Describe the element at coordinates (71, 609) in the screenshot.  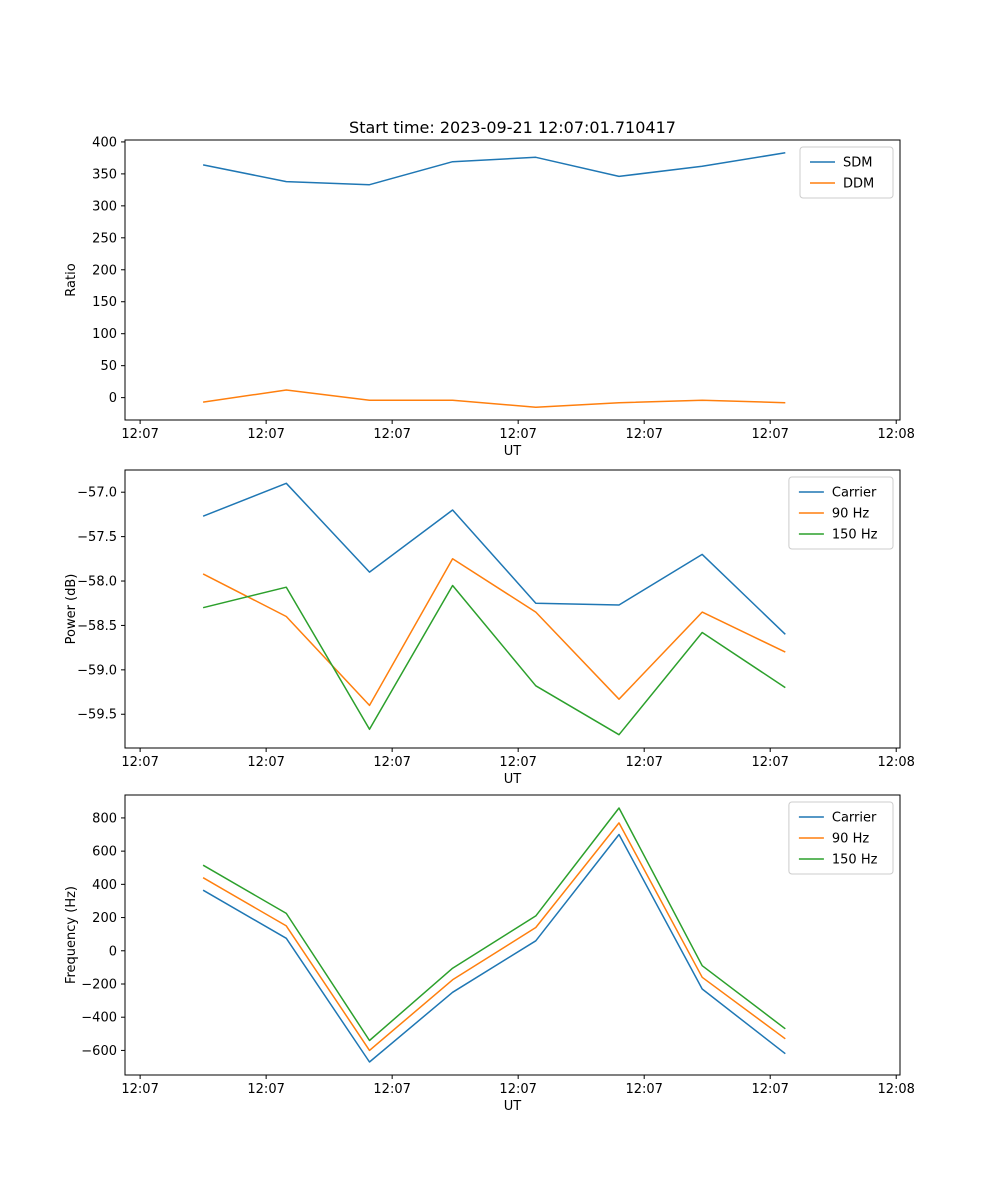
I see `y-axis-label: Power (dB)` at that location.